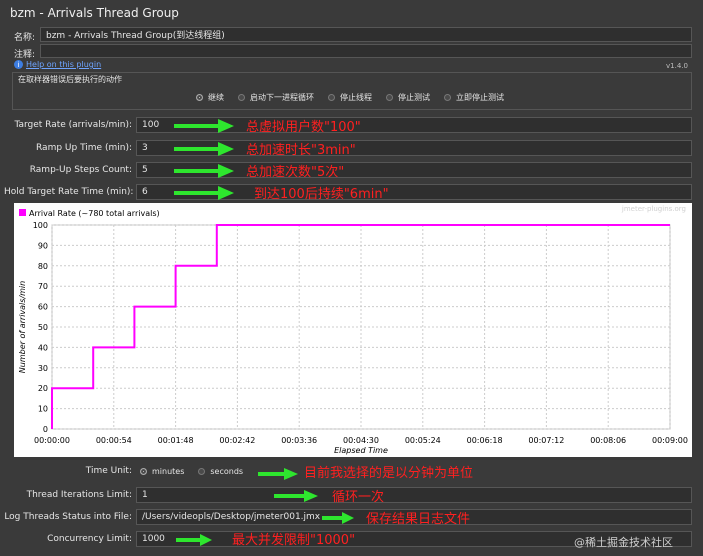  What do you see at coordinates (43, 266) in the screenshot?
I see `y-tick-label: 80` at bounding box center [43, 266].